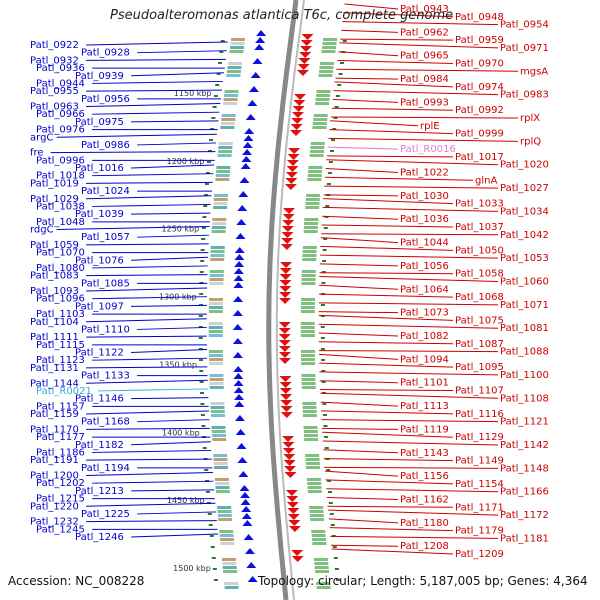 This screenshot has width=600, height=600. Describe the element at coordinates (99, 214) in the screenshot. I see `gene-label-left: Patl_1039` at that location.